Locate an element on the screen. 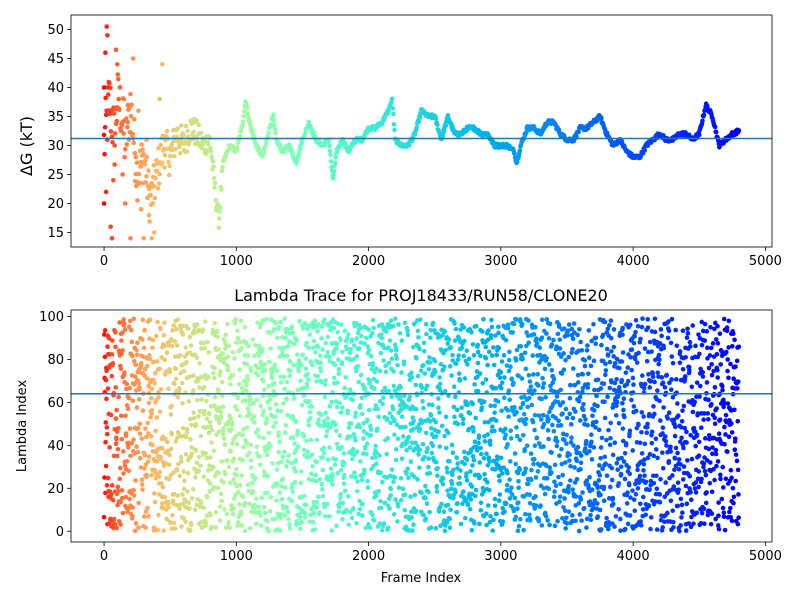  dg-y-tick-label: 40 is located at coordinates (55, 88).